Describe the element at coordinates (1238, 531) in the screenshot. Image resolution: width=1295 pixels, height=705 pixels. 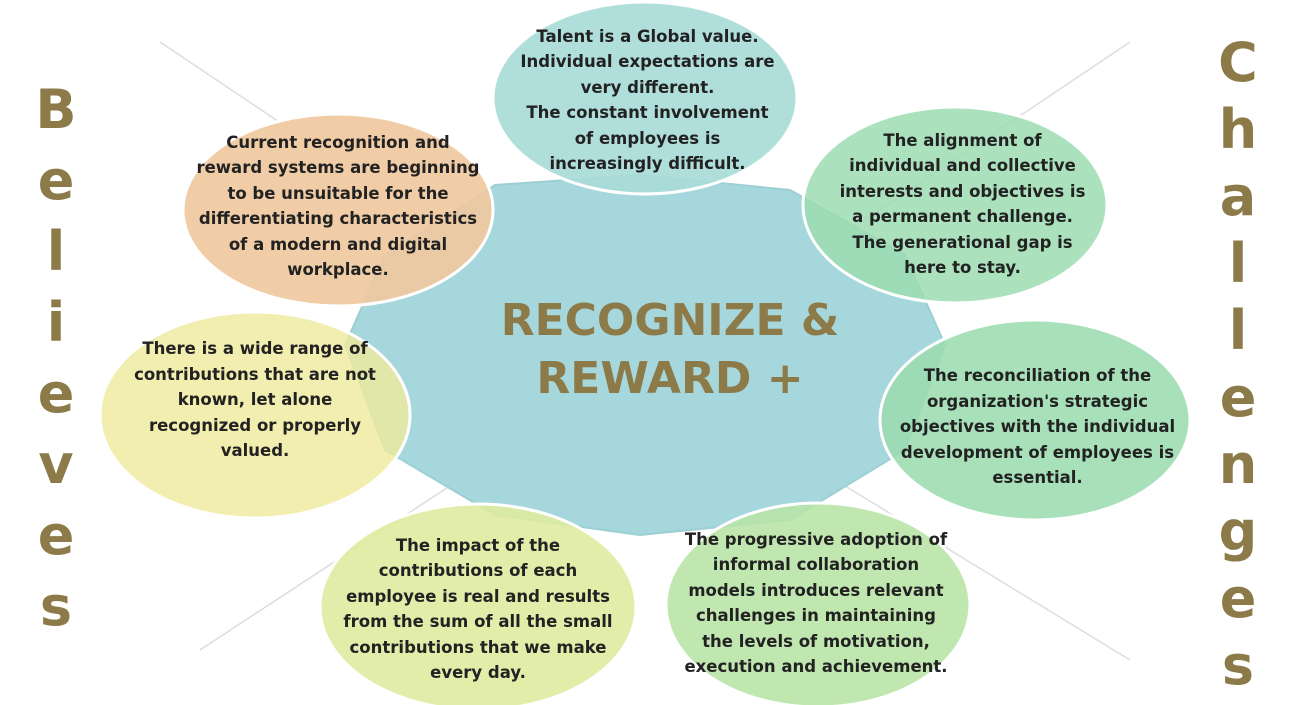
I see `right-letter: g` at that location.